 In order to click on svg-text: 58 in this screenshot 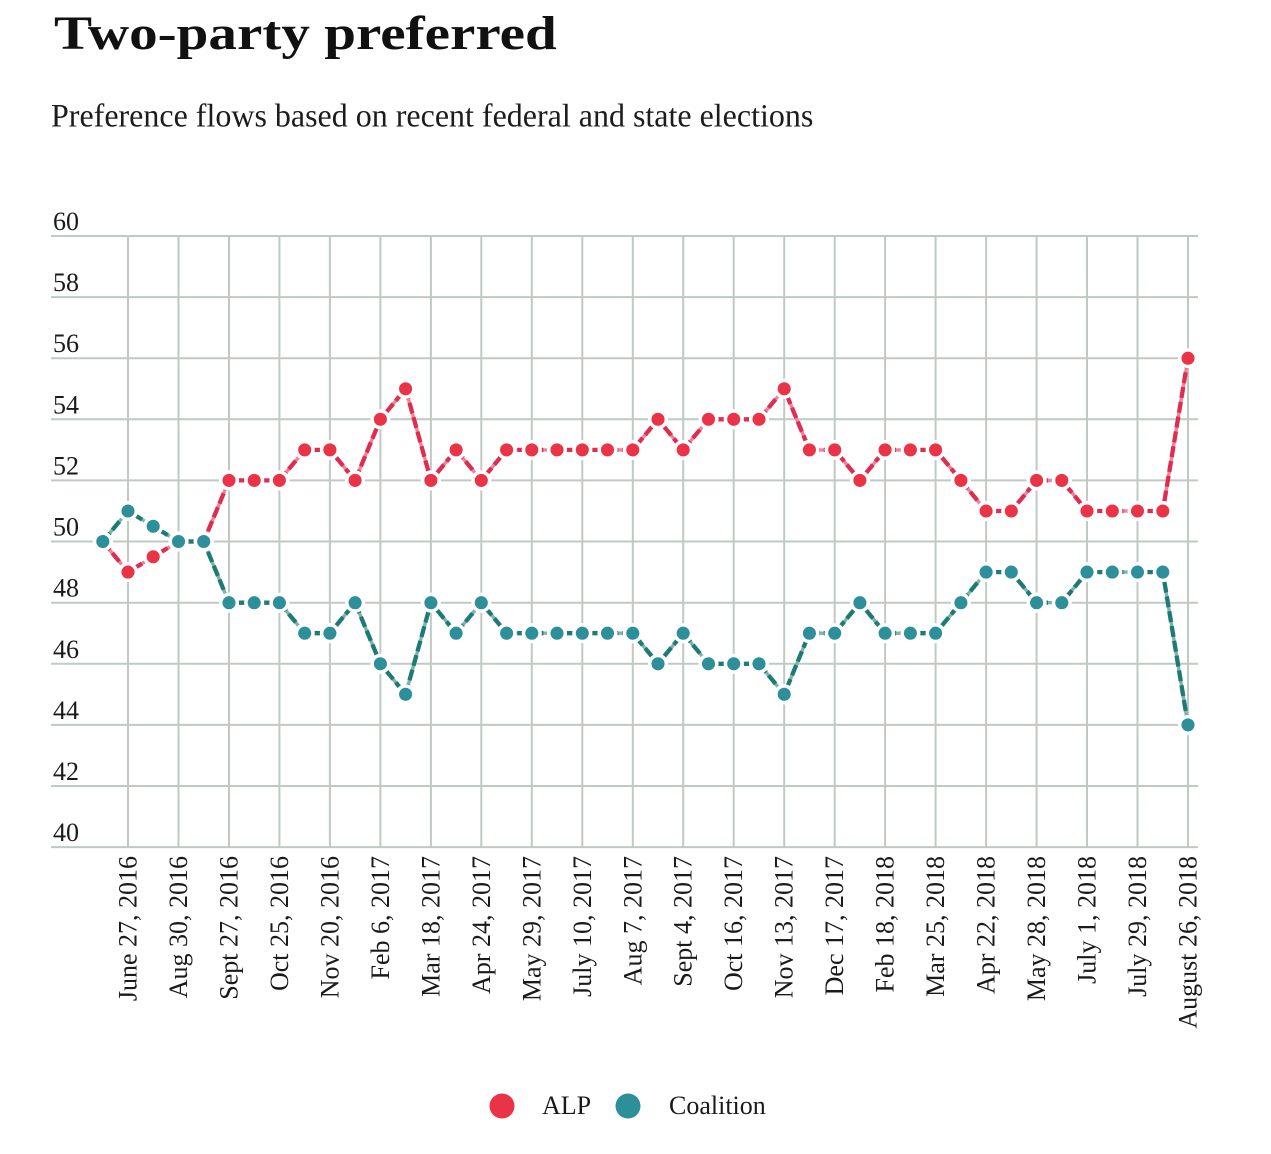, I will do `click(66, 282)`.